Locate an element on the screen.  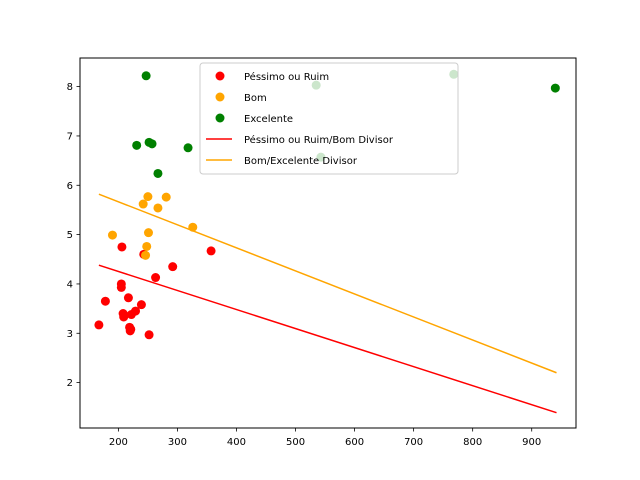
y-tick-label: 5 is located at coordinates (70, 235).